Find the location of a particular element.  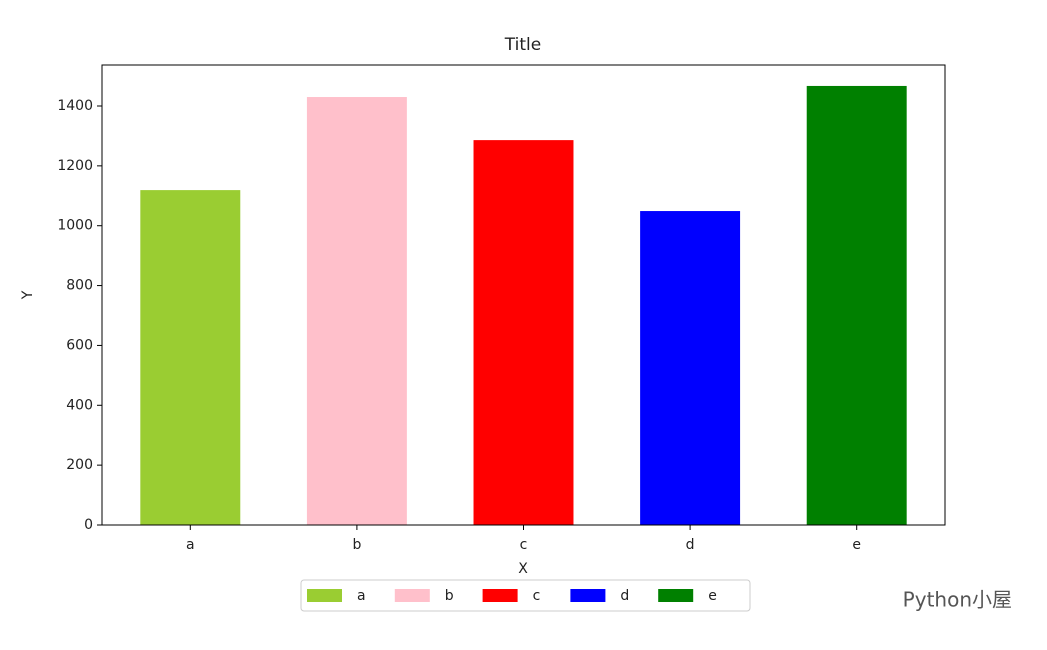

y-tick-label: 1000 is located at coordinates (75, 226).